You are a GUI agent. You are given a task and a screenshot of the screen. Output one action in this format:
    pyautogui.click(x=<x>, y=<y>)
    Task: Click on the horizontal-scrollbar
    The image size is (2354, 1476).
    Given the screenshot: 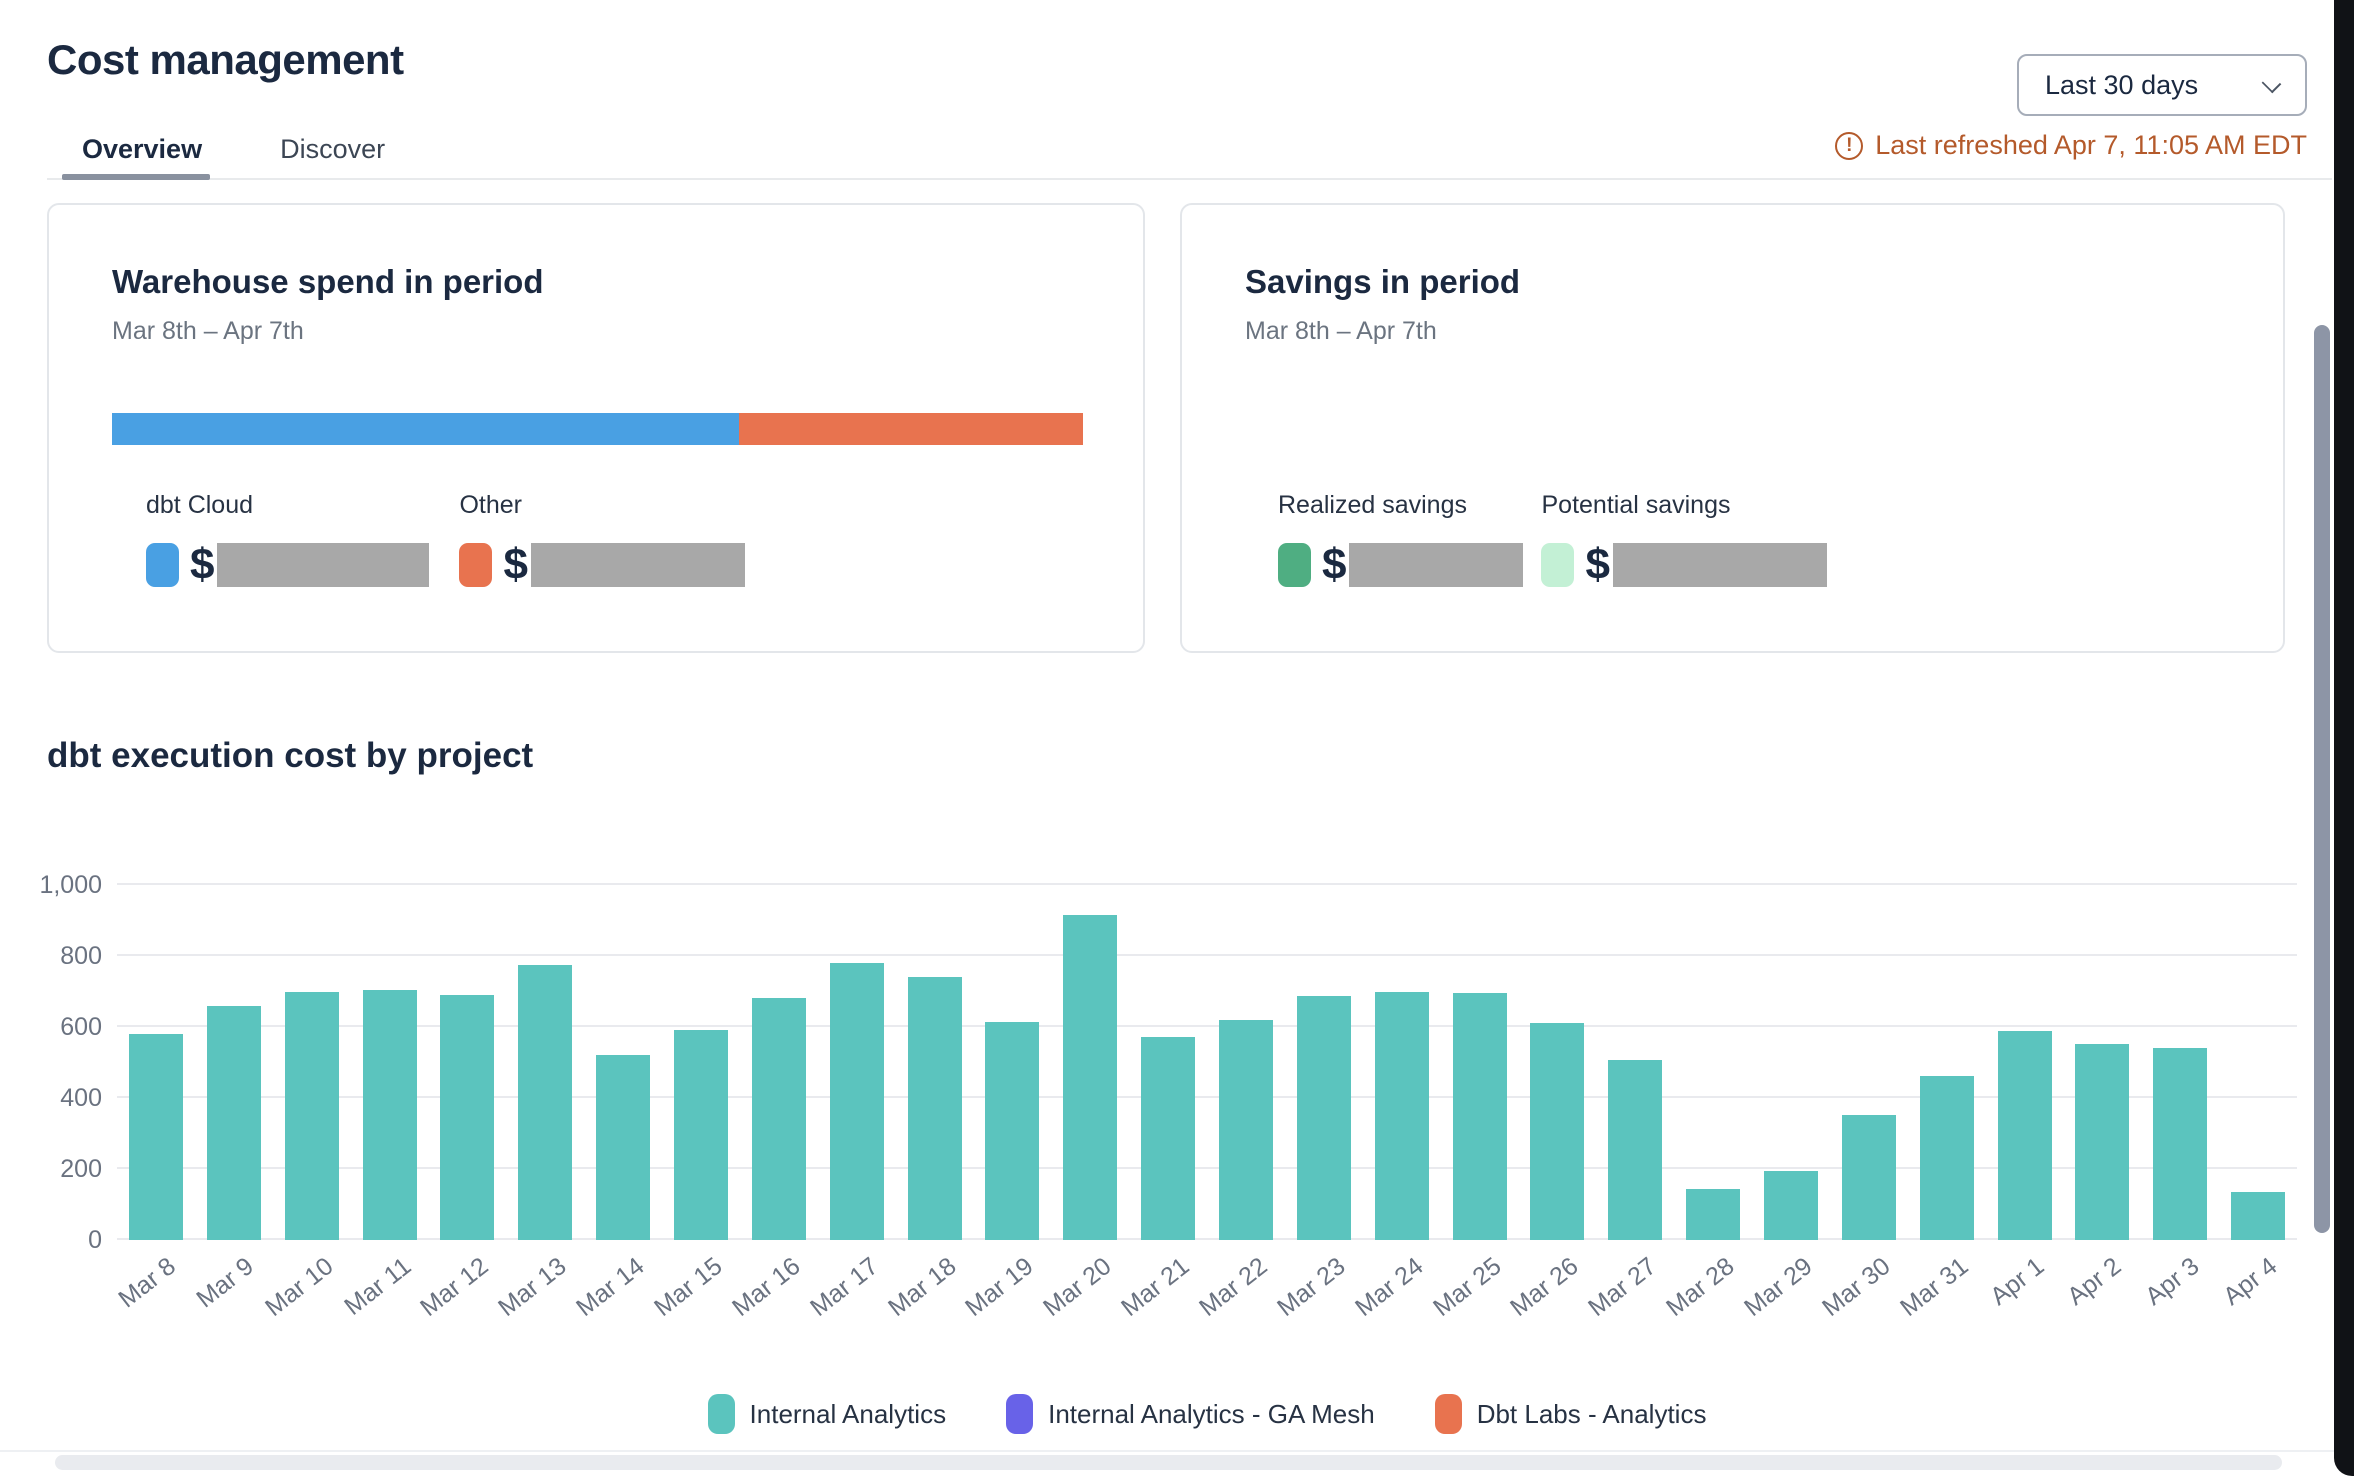 What is the action you would take?
    pyautogui.click(x=1168, y=1462)
    